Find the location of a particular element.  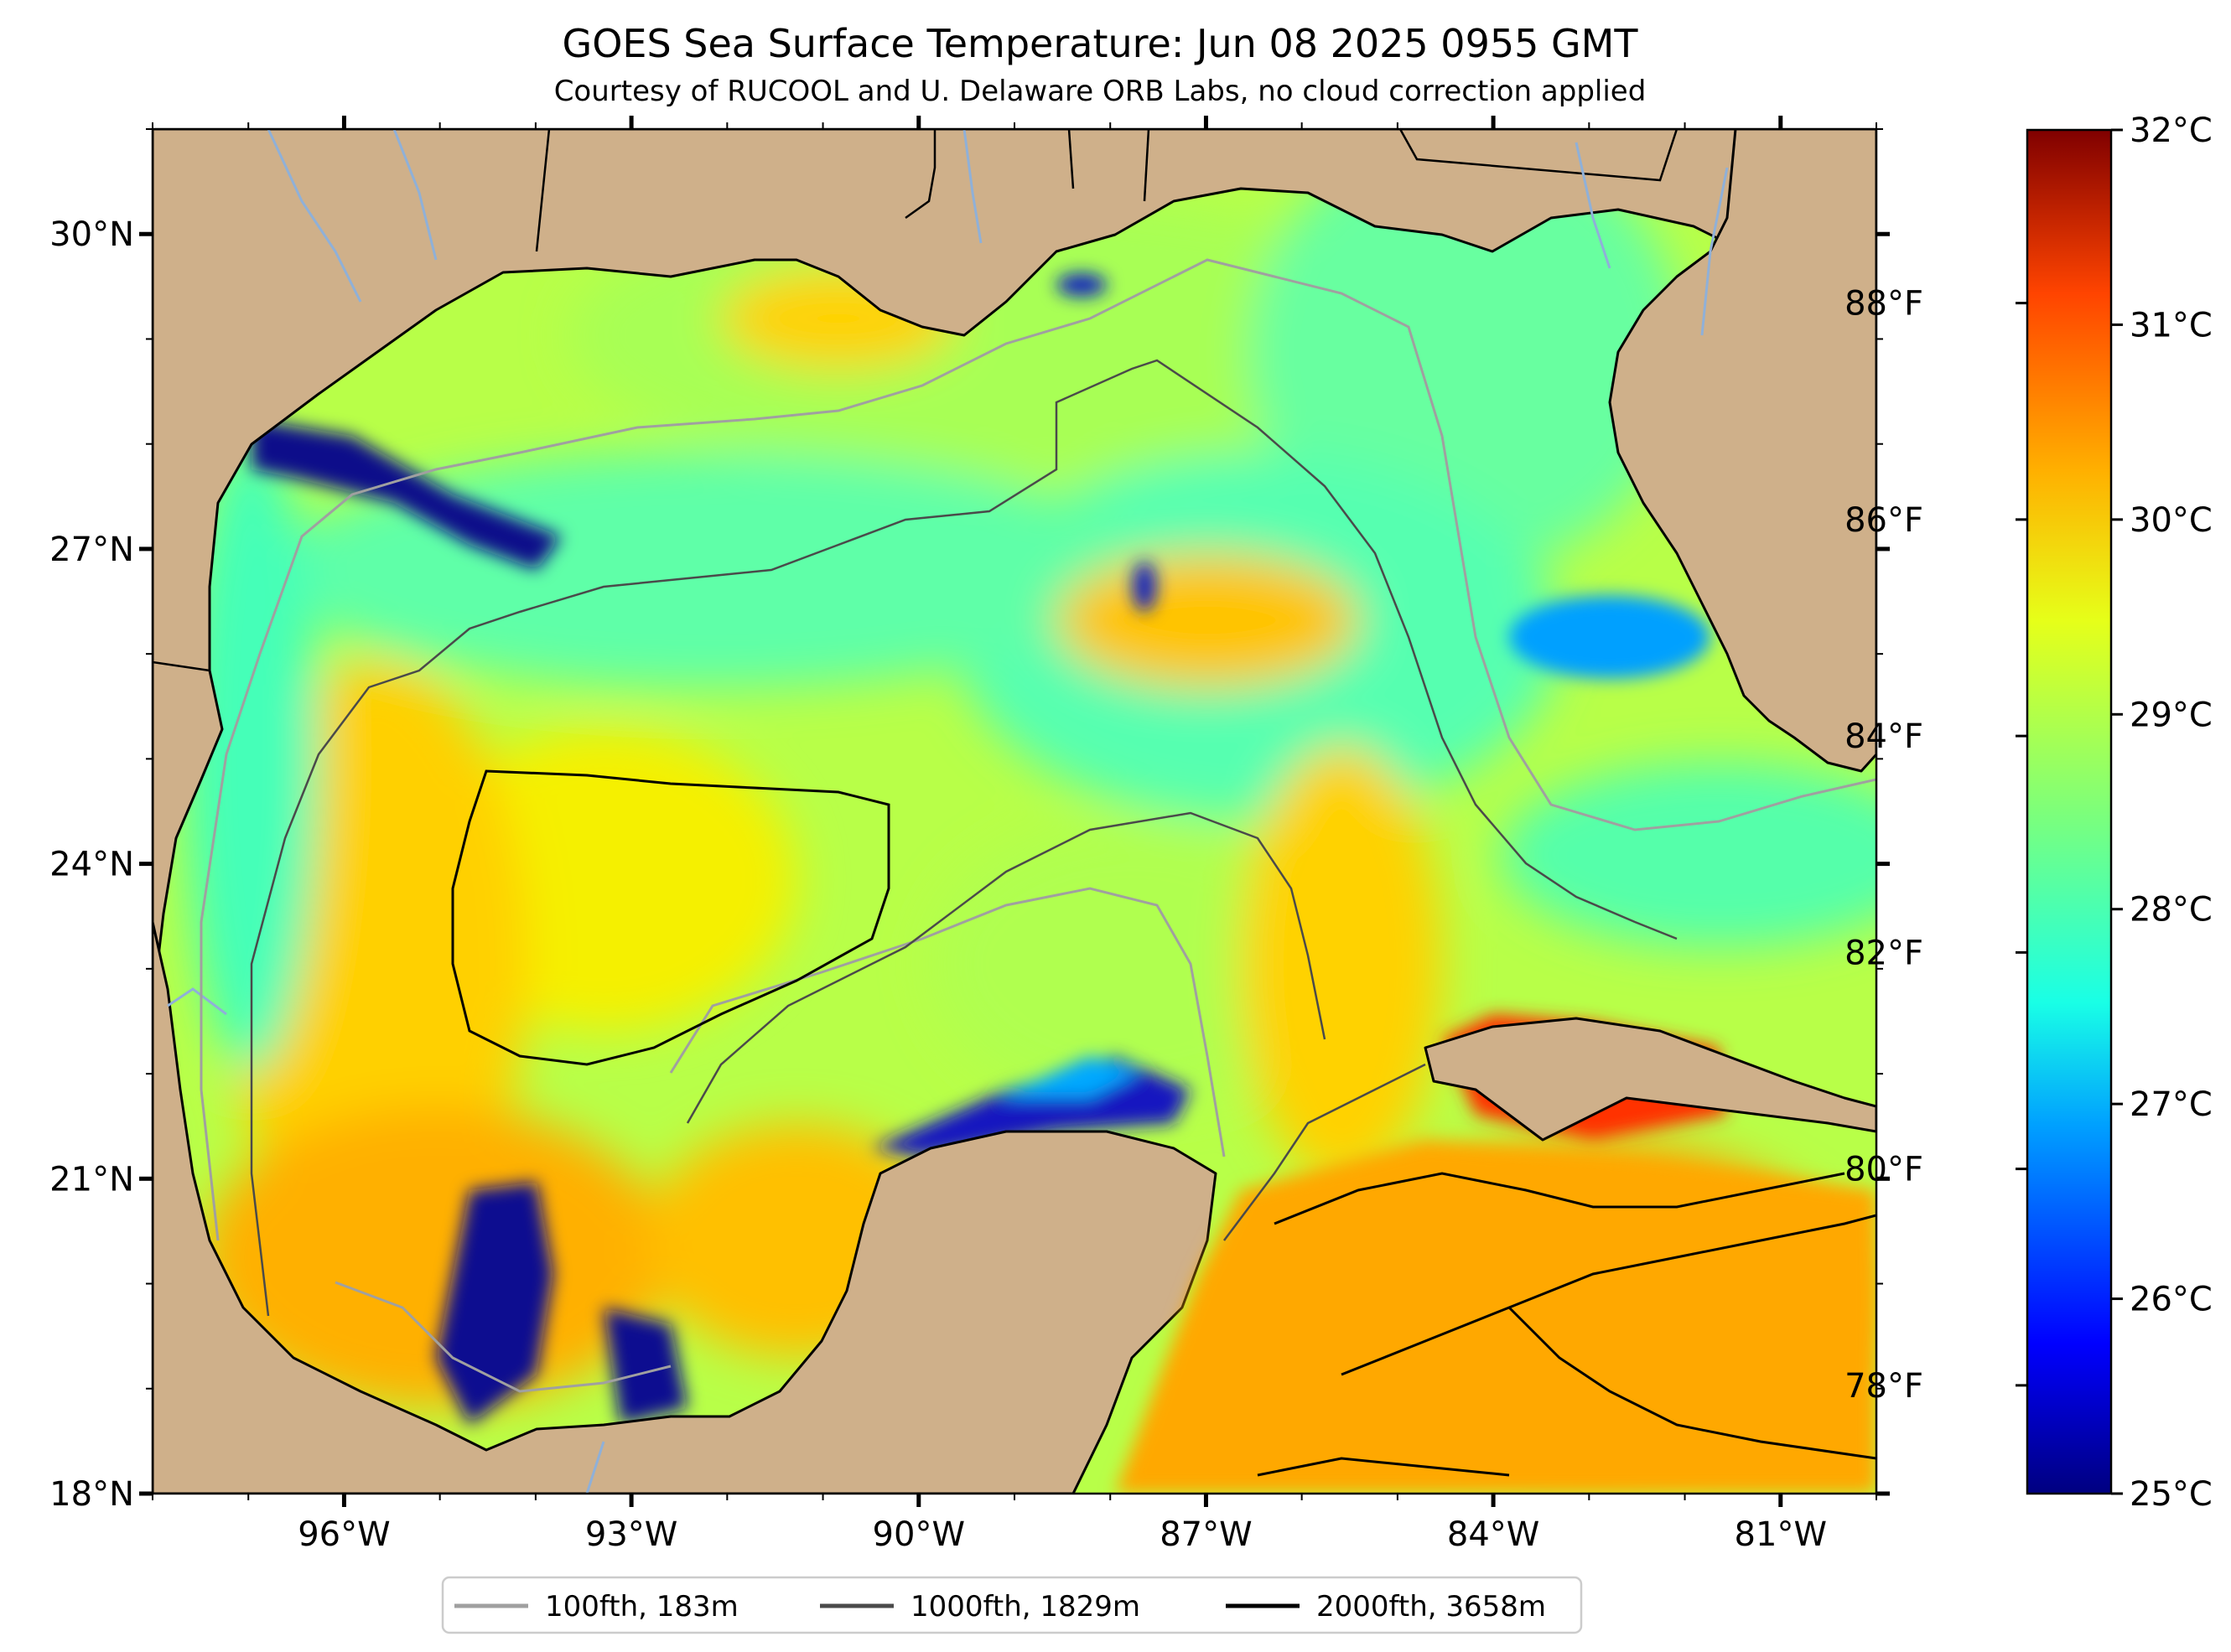

lon-tick-label: 87°W is located at coordinates (1206, 1534).